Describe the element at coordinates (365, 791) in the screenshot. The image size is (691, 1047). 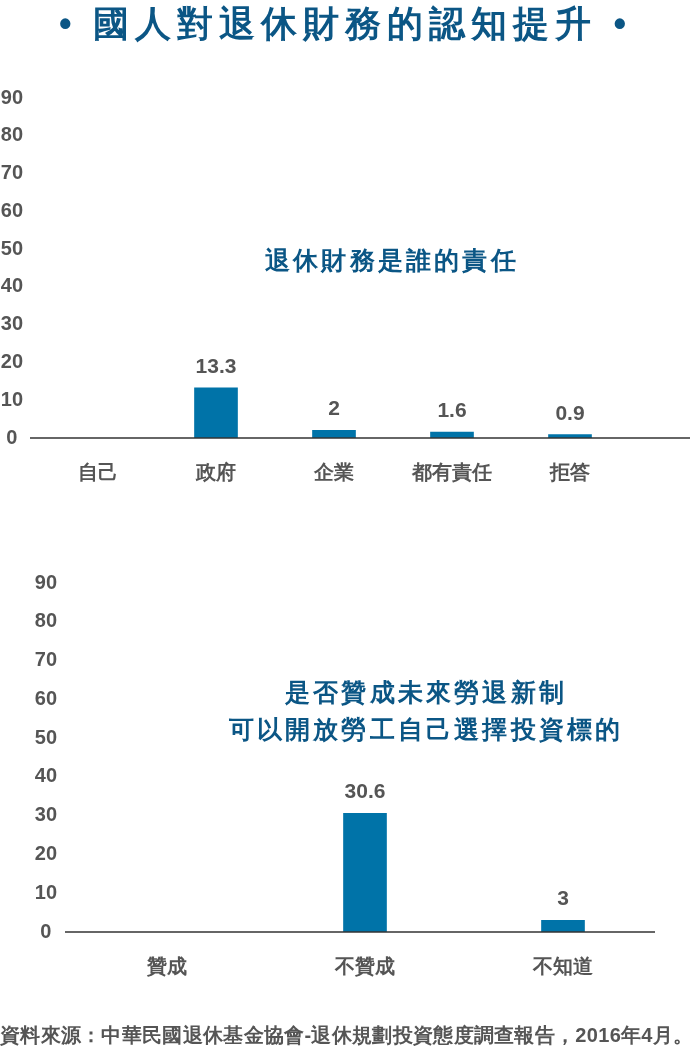
I see `data-label: 30.6` at that location.